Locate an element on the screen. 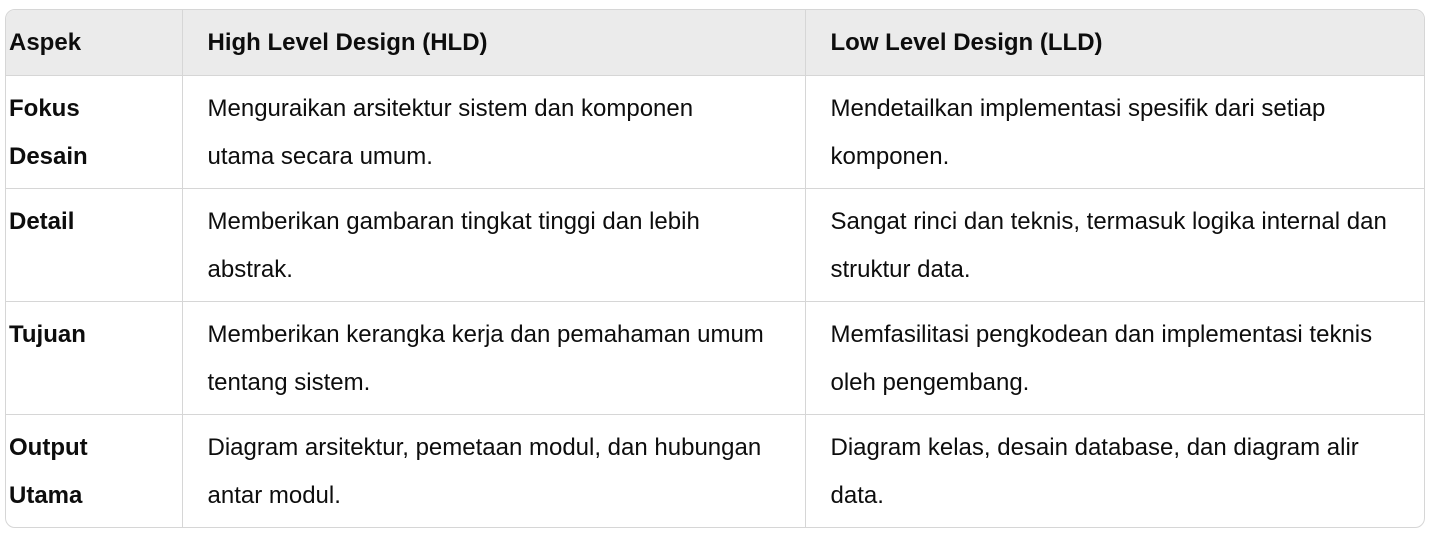 The height and width of the screenshot is (538, 1436). header-cell: High Level Design (HLD) is located at coordinates (493, 43).